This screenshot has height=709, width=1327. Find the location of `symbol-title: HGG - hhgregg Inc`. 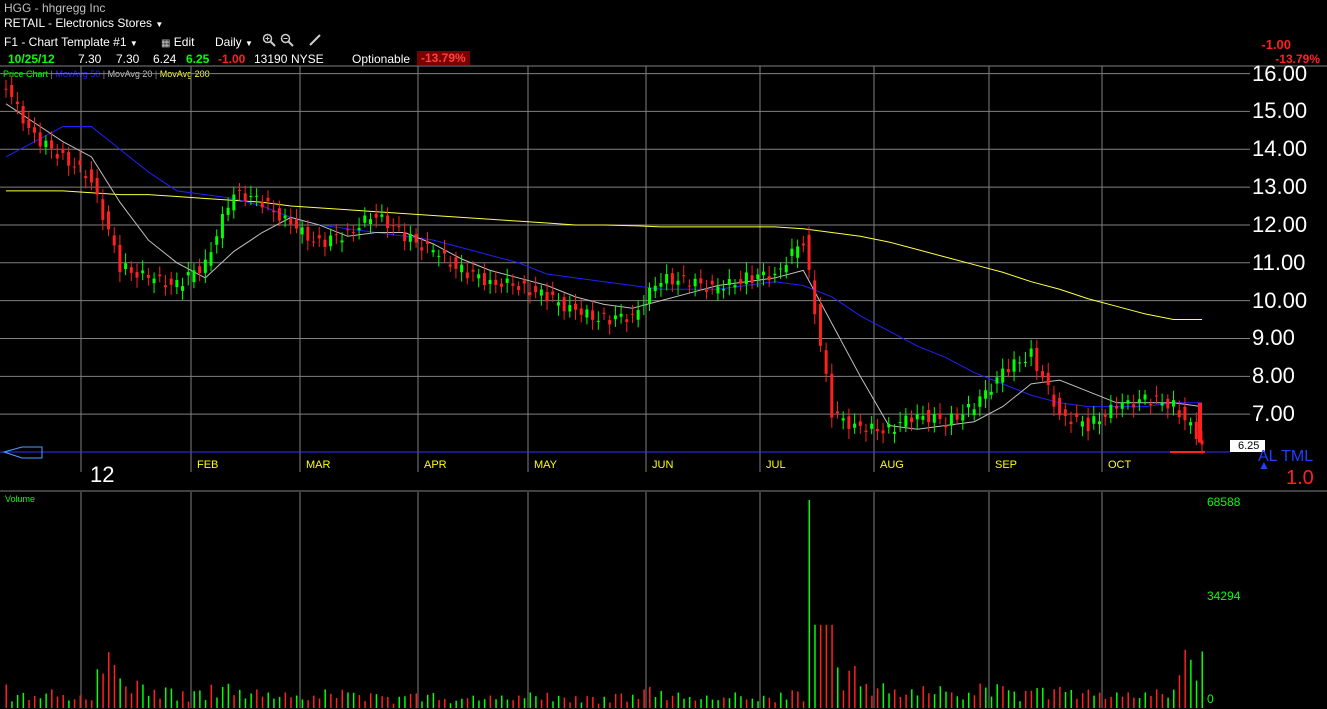

symbol-title: HGG - hhgregg Inc is located at coordinates (55, 8).